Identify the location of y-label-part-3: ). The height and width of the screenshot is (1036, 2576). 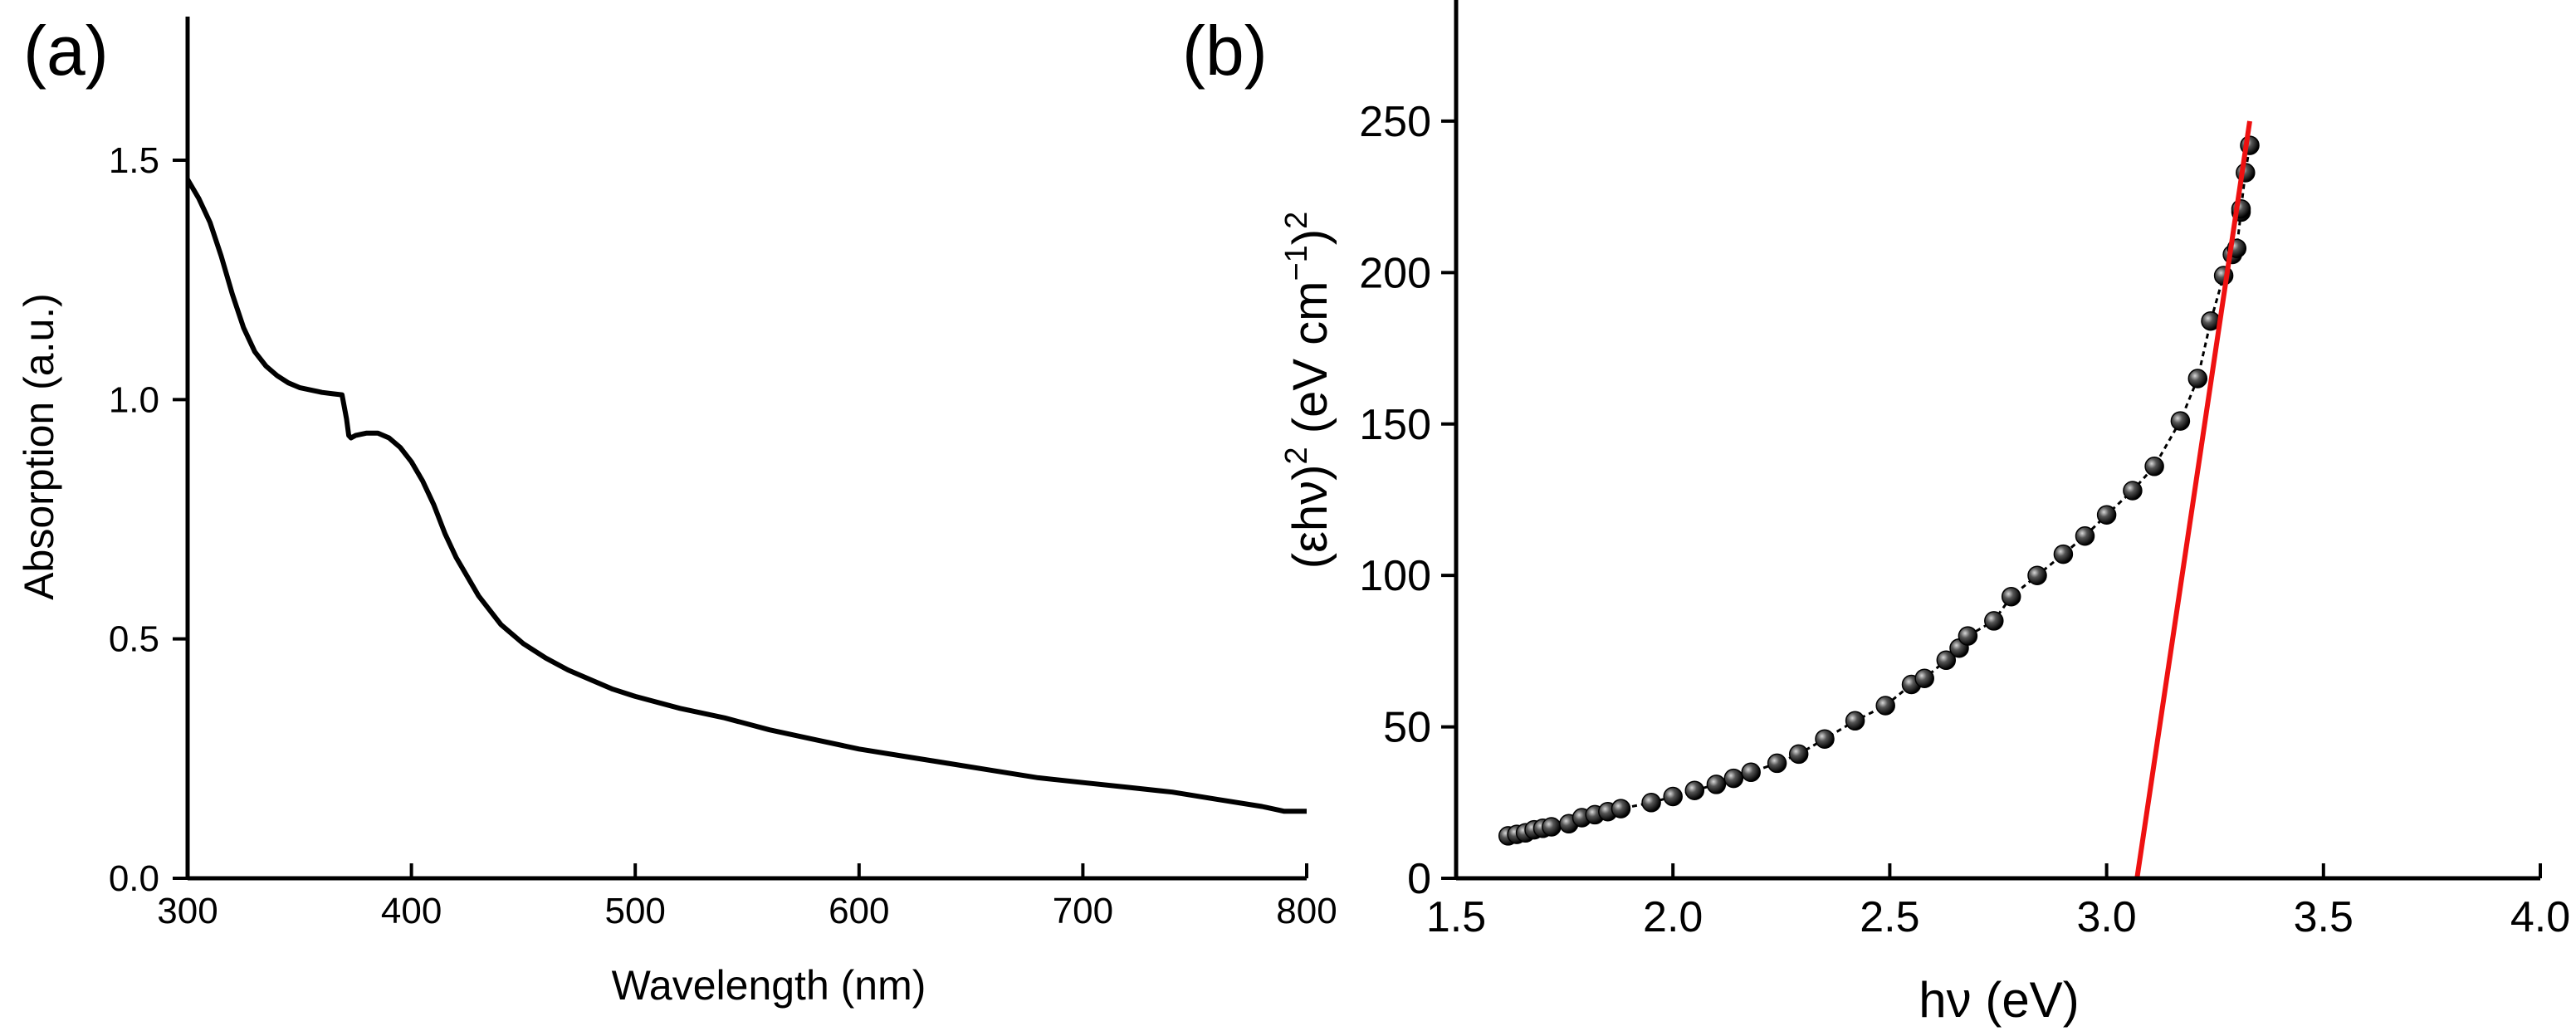
(1310, 237).